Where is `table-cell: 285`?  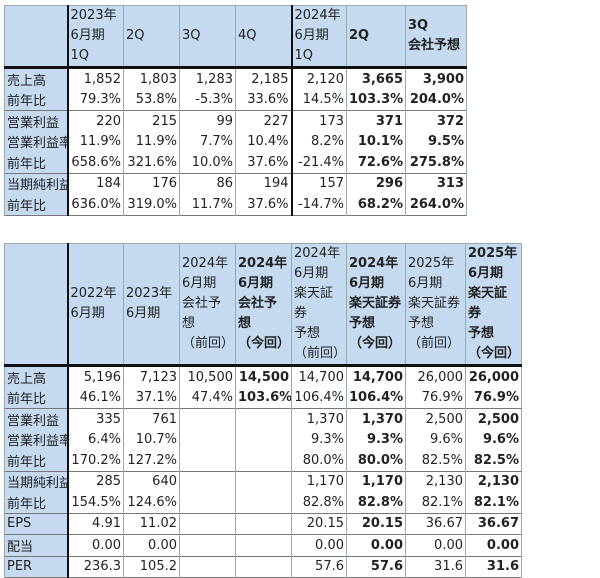 table-cell: 285 is located at coordinates (95, 481).